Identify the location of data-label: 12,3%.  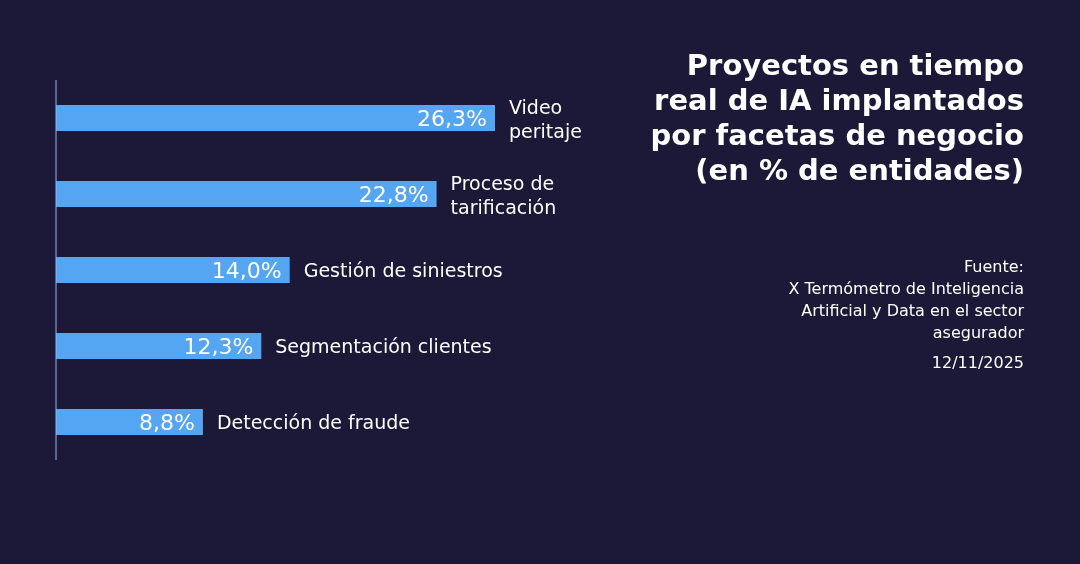
(218, 346).